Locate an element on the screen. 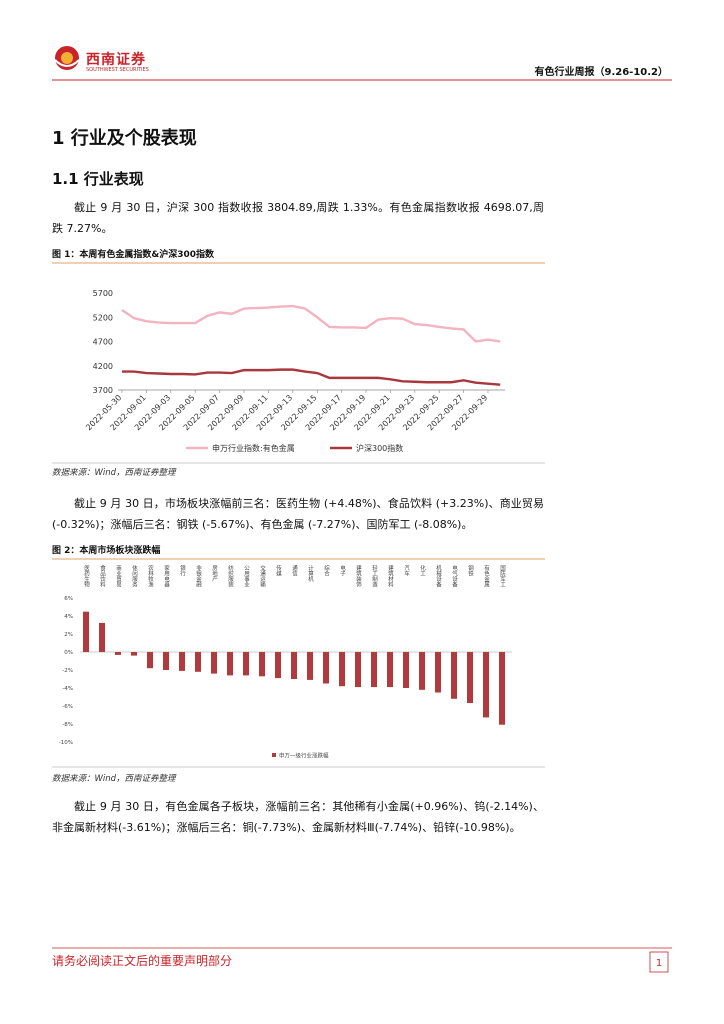 The height and width of the screenshot is (1024, 724). x-tick-label: 银行 is located at coordinates (182, 571).